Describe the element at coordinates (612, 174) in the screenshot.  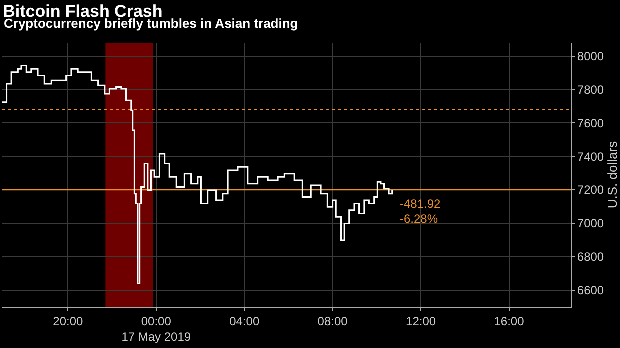
I see `y-axis-title: U.S. dollars` at that location.